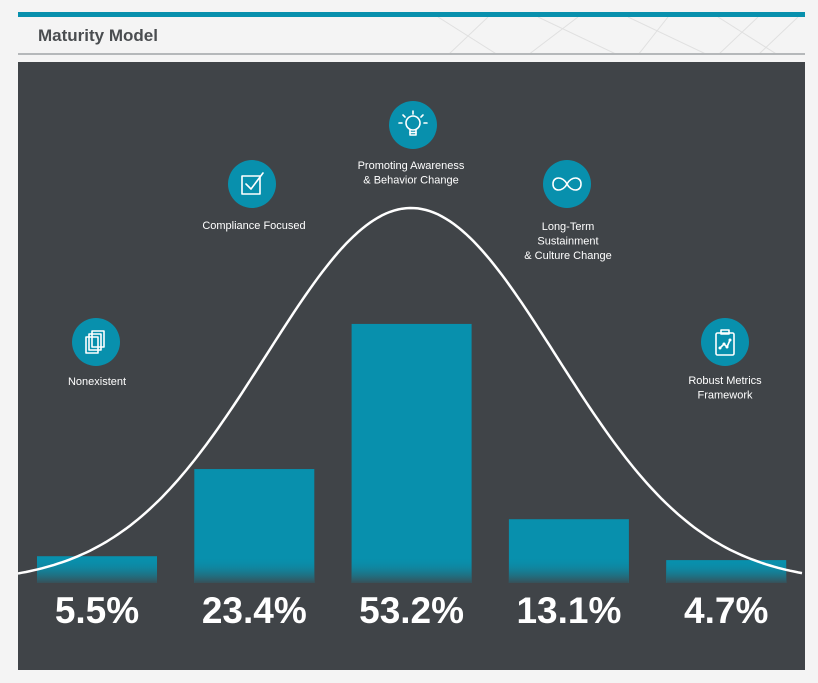 The image size is (818, 683). What do you see at coordinates (411, 610) in the screenshot?
I see `value-label: 53.2%` at bounding box center [411, 610].